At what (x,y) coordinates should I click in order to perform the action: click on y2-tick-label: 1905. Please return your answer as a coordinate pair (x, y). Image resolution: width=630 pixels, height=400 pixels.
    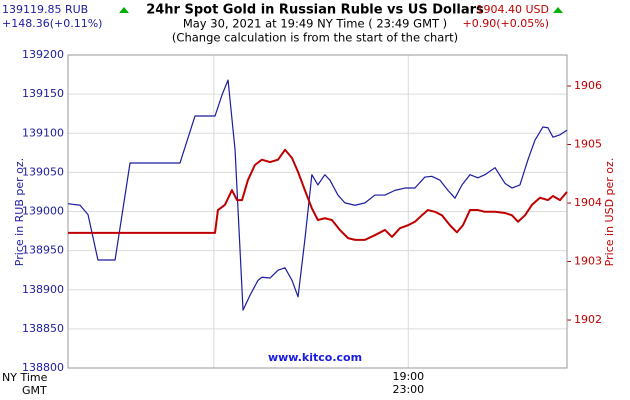
    Looking at the image, I should click on (588, 144).